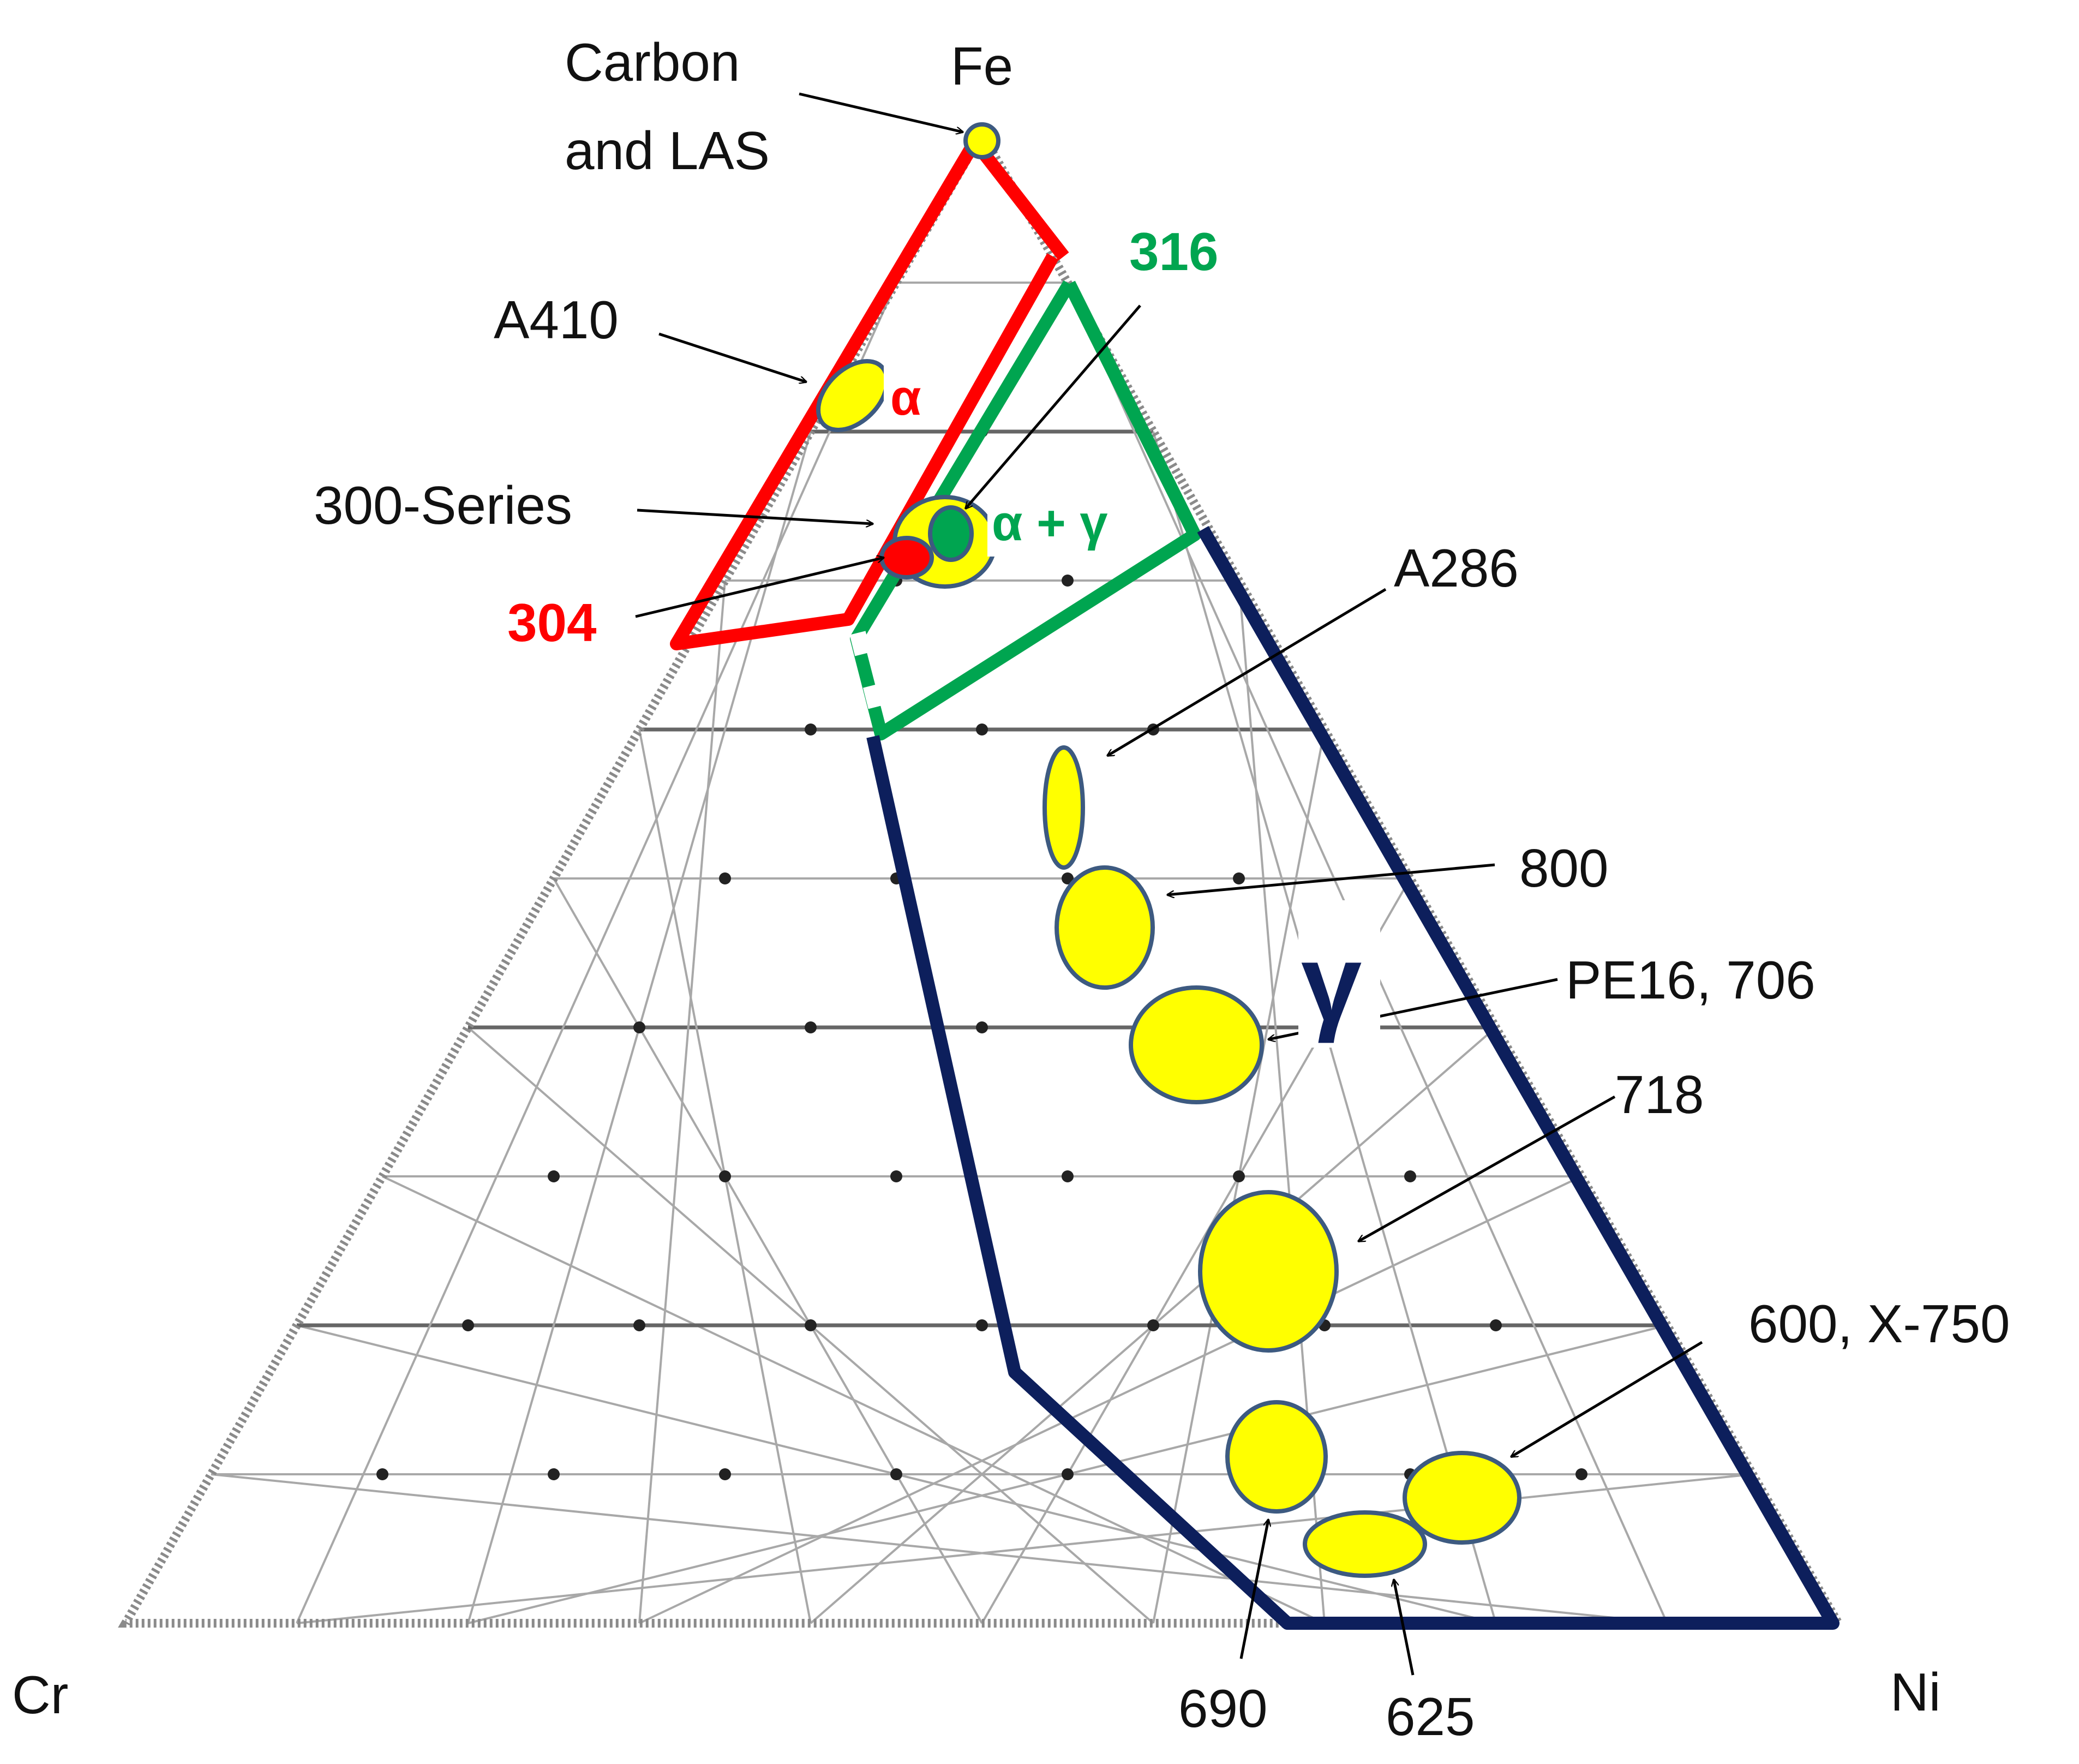 The image size is (2079, 1764). Describe the element at coordinates (1462, 1498) in the screenshot. I see `alloy-600-x750` at that location.